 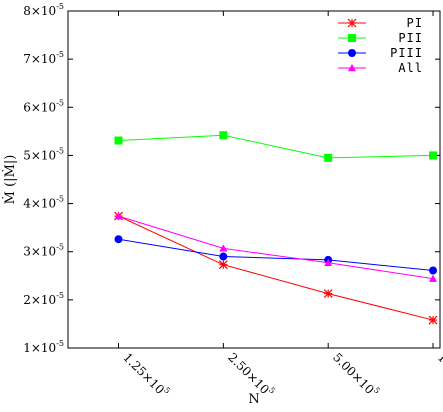 I want to click on legend-label-all: All, so click(x=410, y=68).